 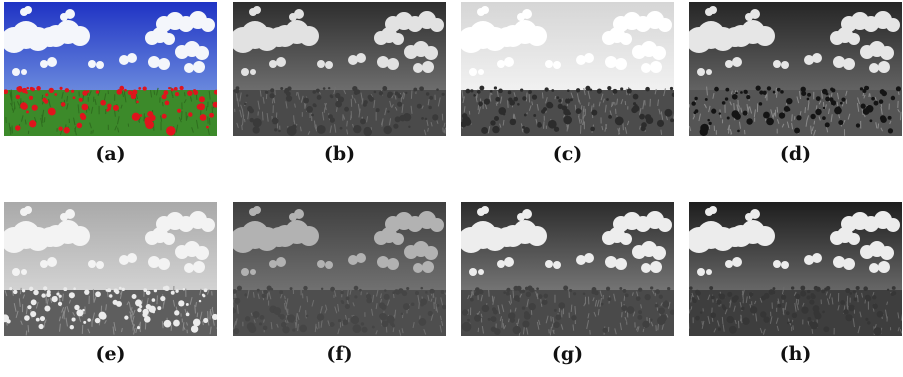 I want to click on caption-c: (c), so click(x=567, y=154).